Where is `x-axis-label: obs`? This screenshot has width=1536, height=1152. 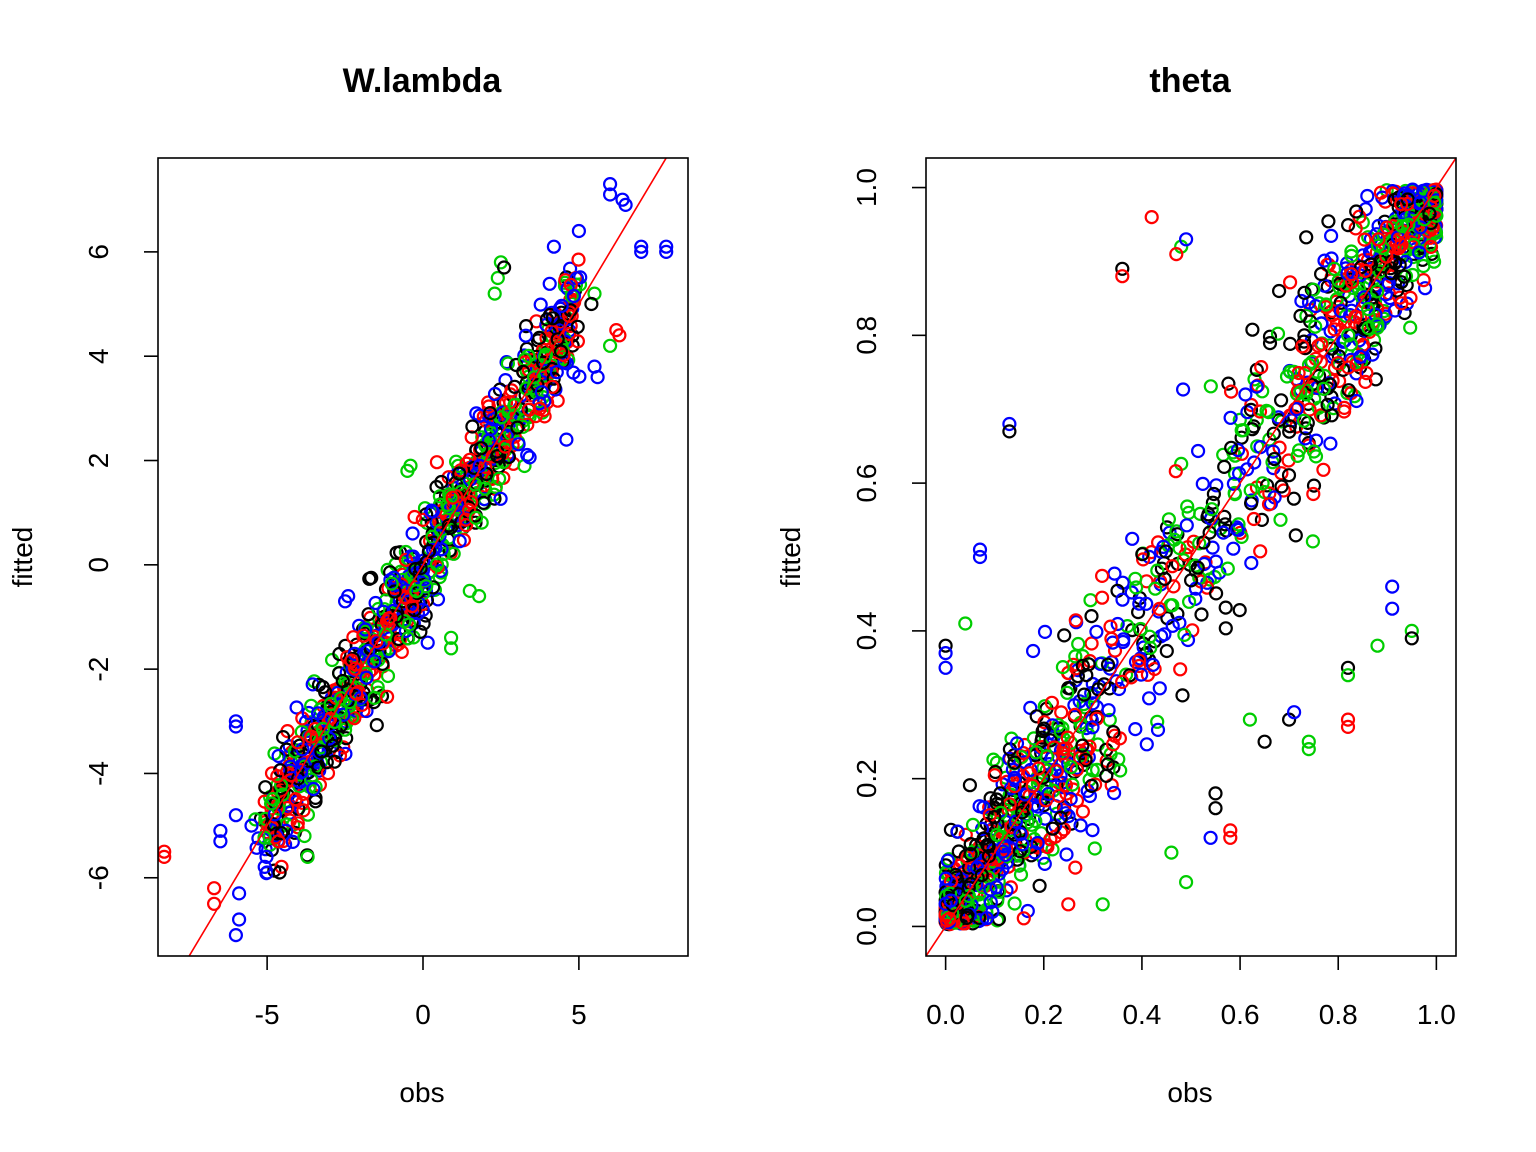 x-axis-label: obs is located at coordinates (421, 1092).